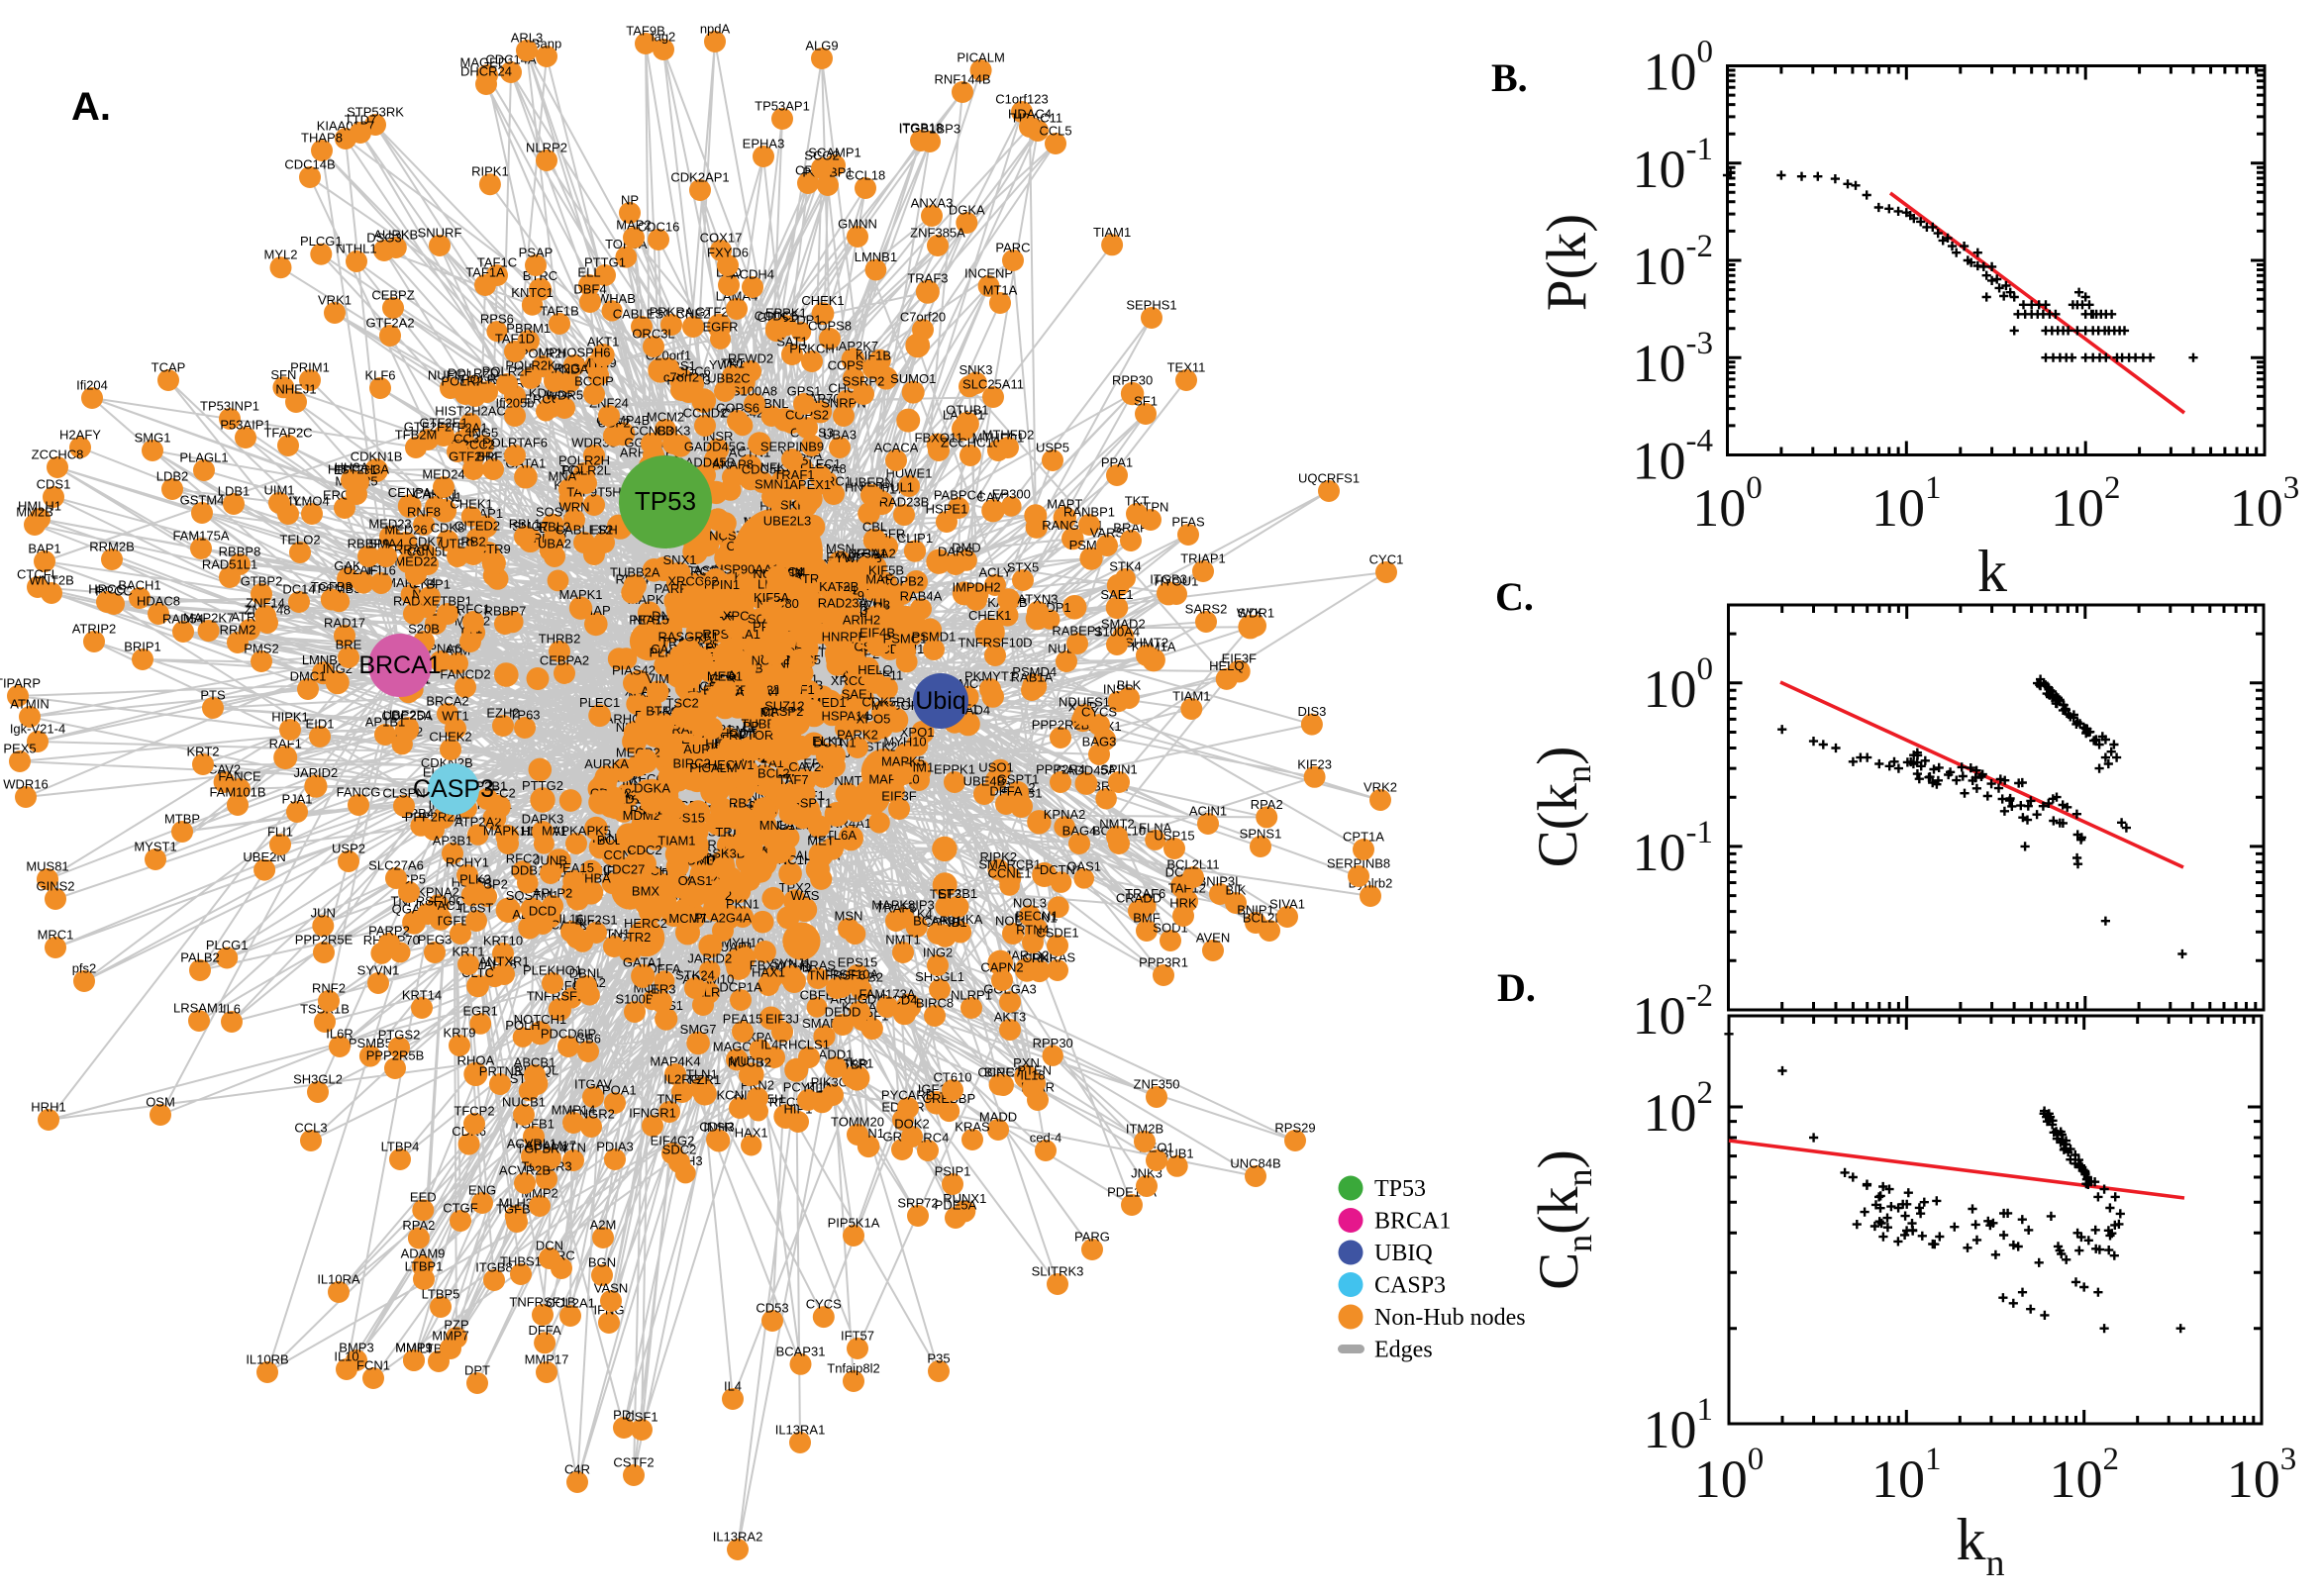 This screenshot has height=1596, width=2323. What do you see at coordinates (515, 339) in the screenshot?
I see `svg-text: TAF1D` at bounding box center [515, 339].